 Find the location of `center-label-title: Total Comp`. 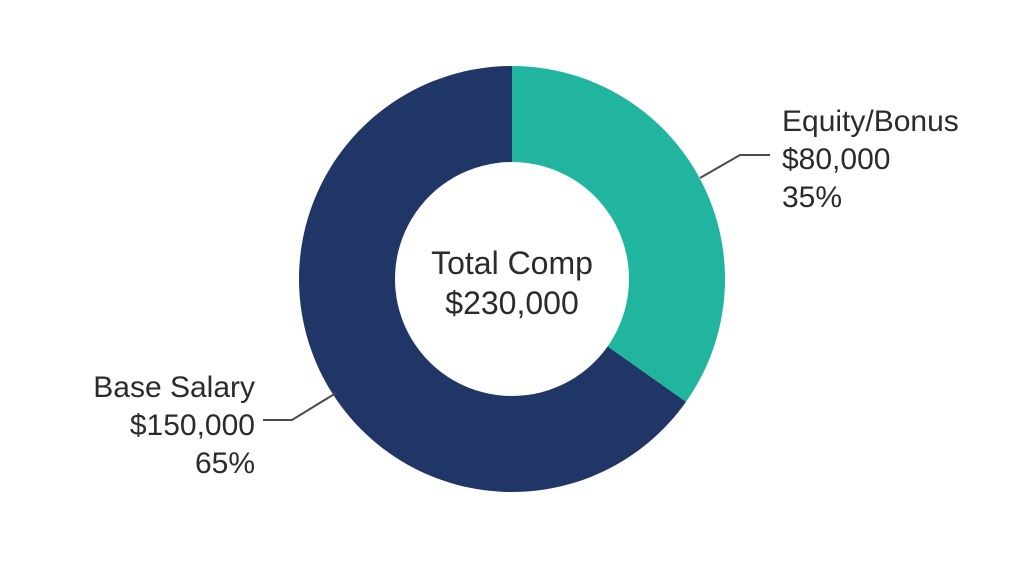

center-label-title: Total Comp is located at coordinates (512, 263).